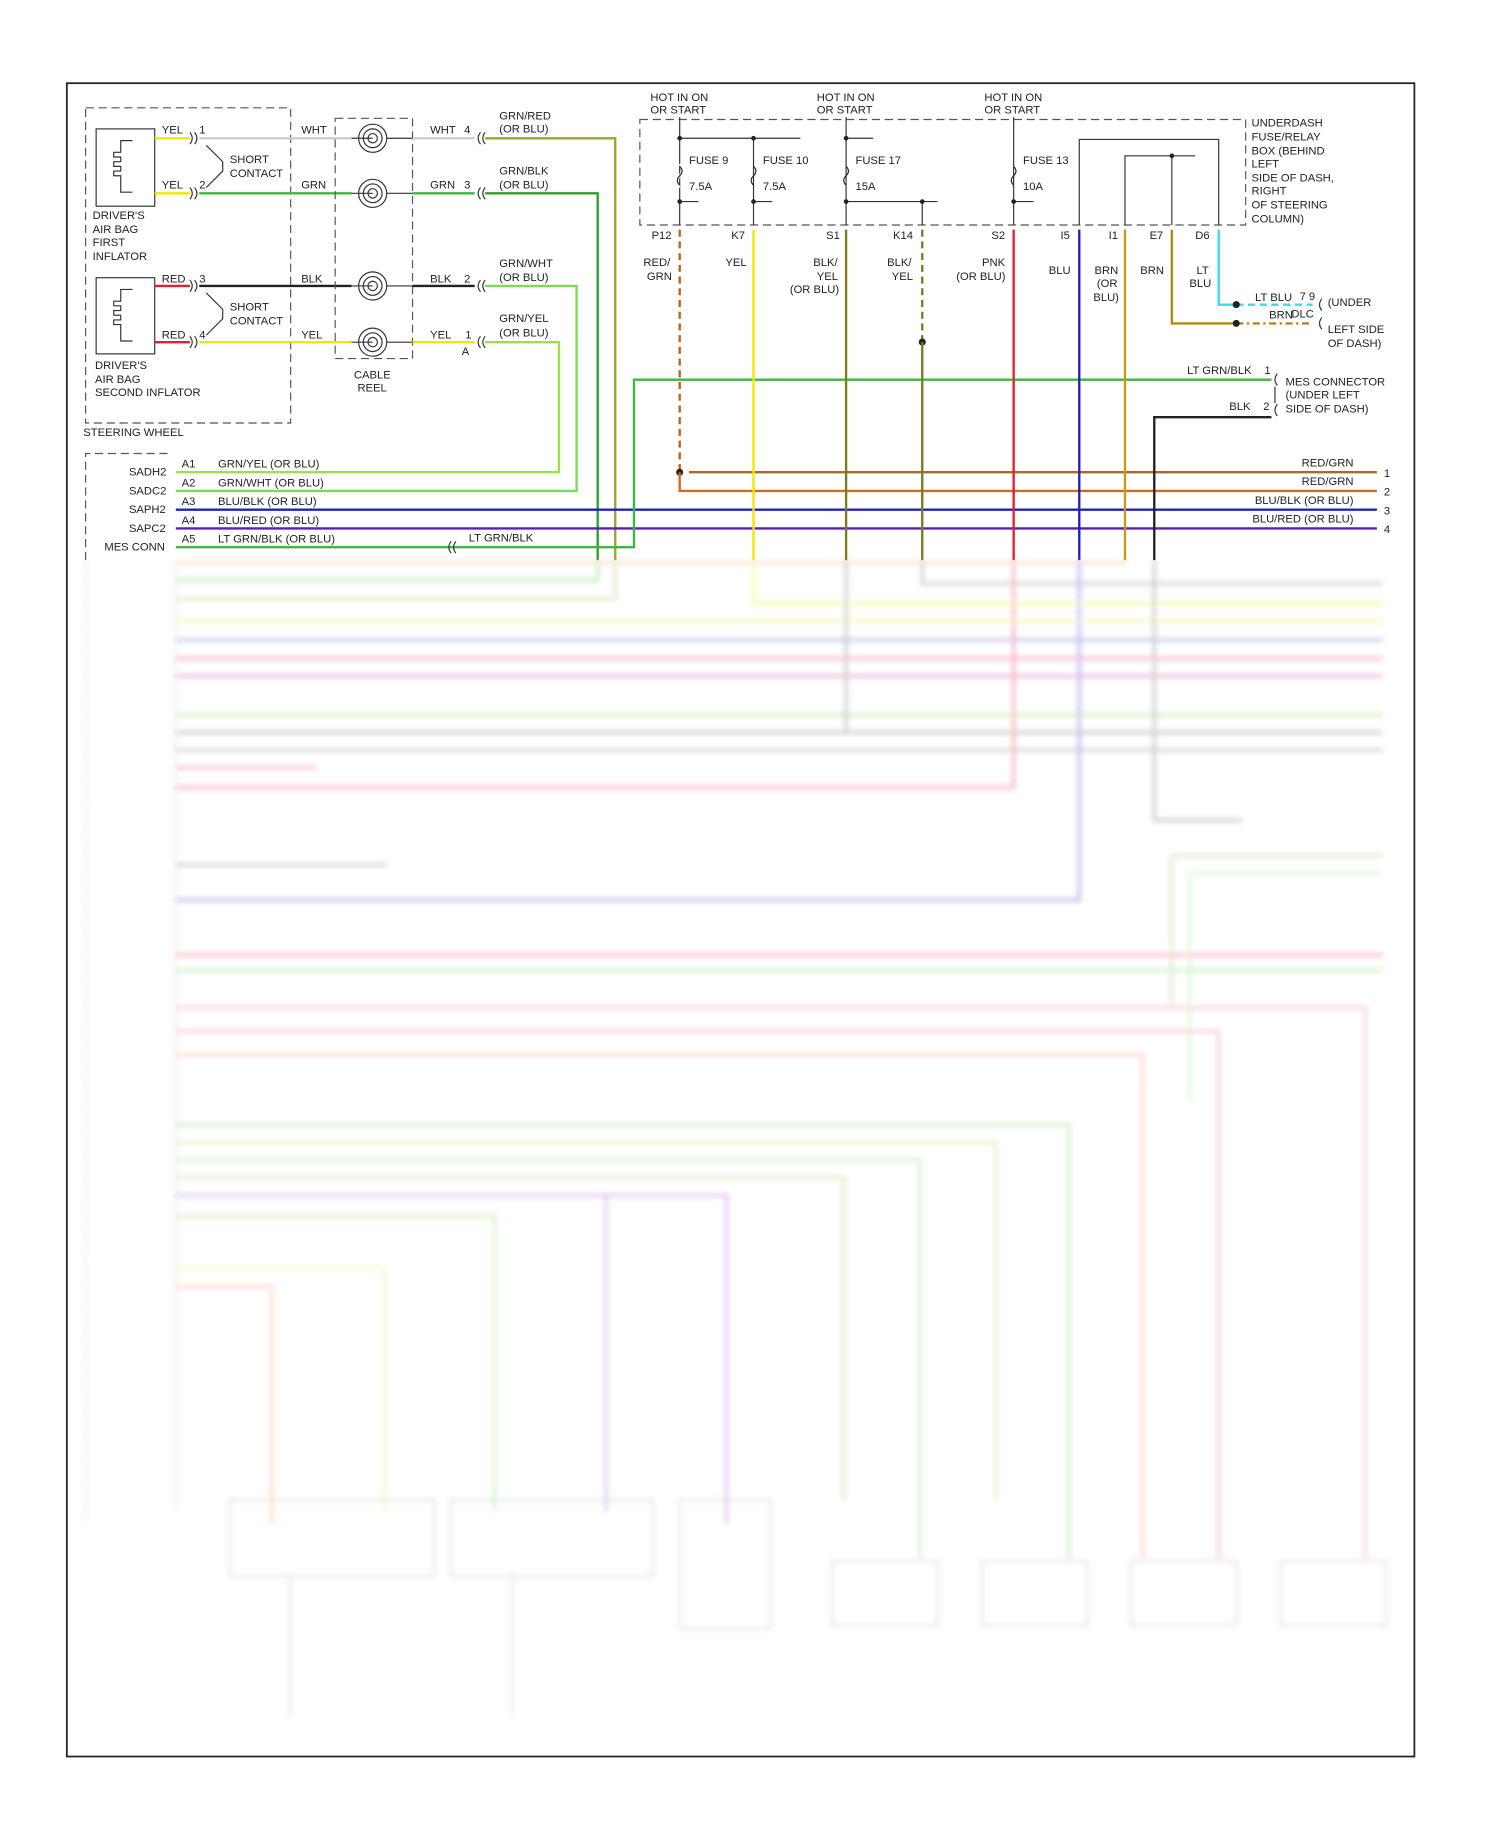 This screenshot has width=1500, height=1828. Describe the element at coordinates (1113, 236) in the screenshot. I see `pin-label: I1` at that location.